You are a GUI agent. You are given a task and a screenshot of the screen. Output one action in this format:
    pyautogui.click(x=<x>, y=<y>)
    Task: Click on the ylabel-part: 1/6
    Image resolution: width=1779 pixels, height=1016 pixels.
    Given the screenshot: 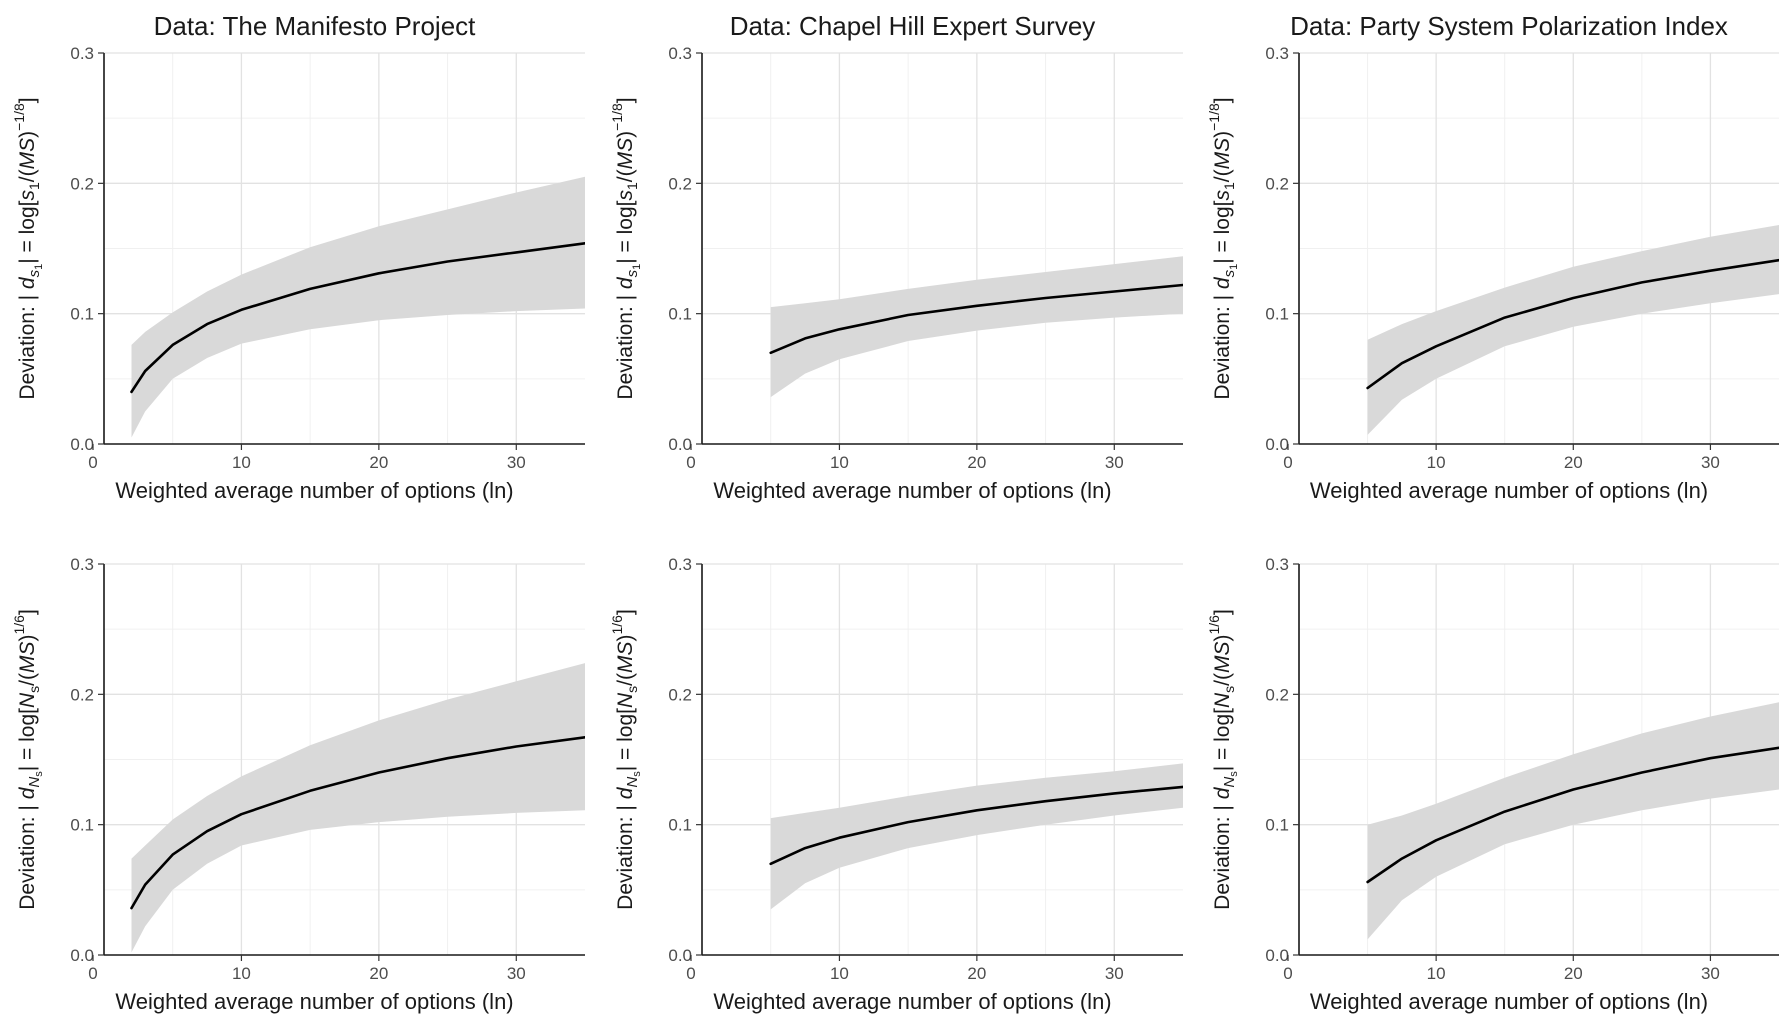 What is the action you would take?
    pyautogui.click(x=617, y=625)
    